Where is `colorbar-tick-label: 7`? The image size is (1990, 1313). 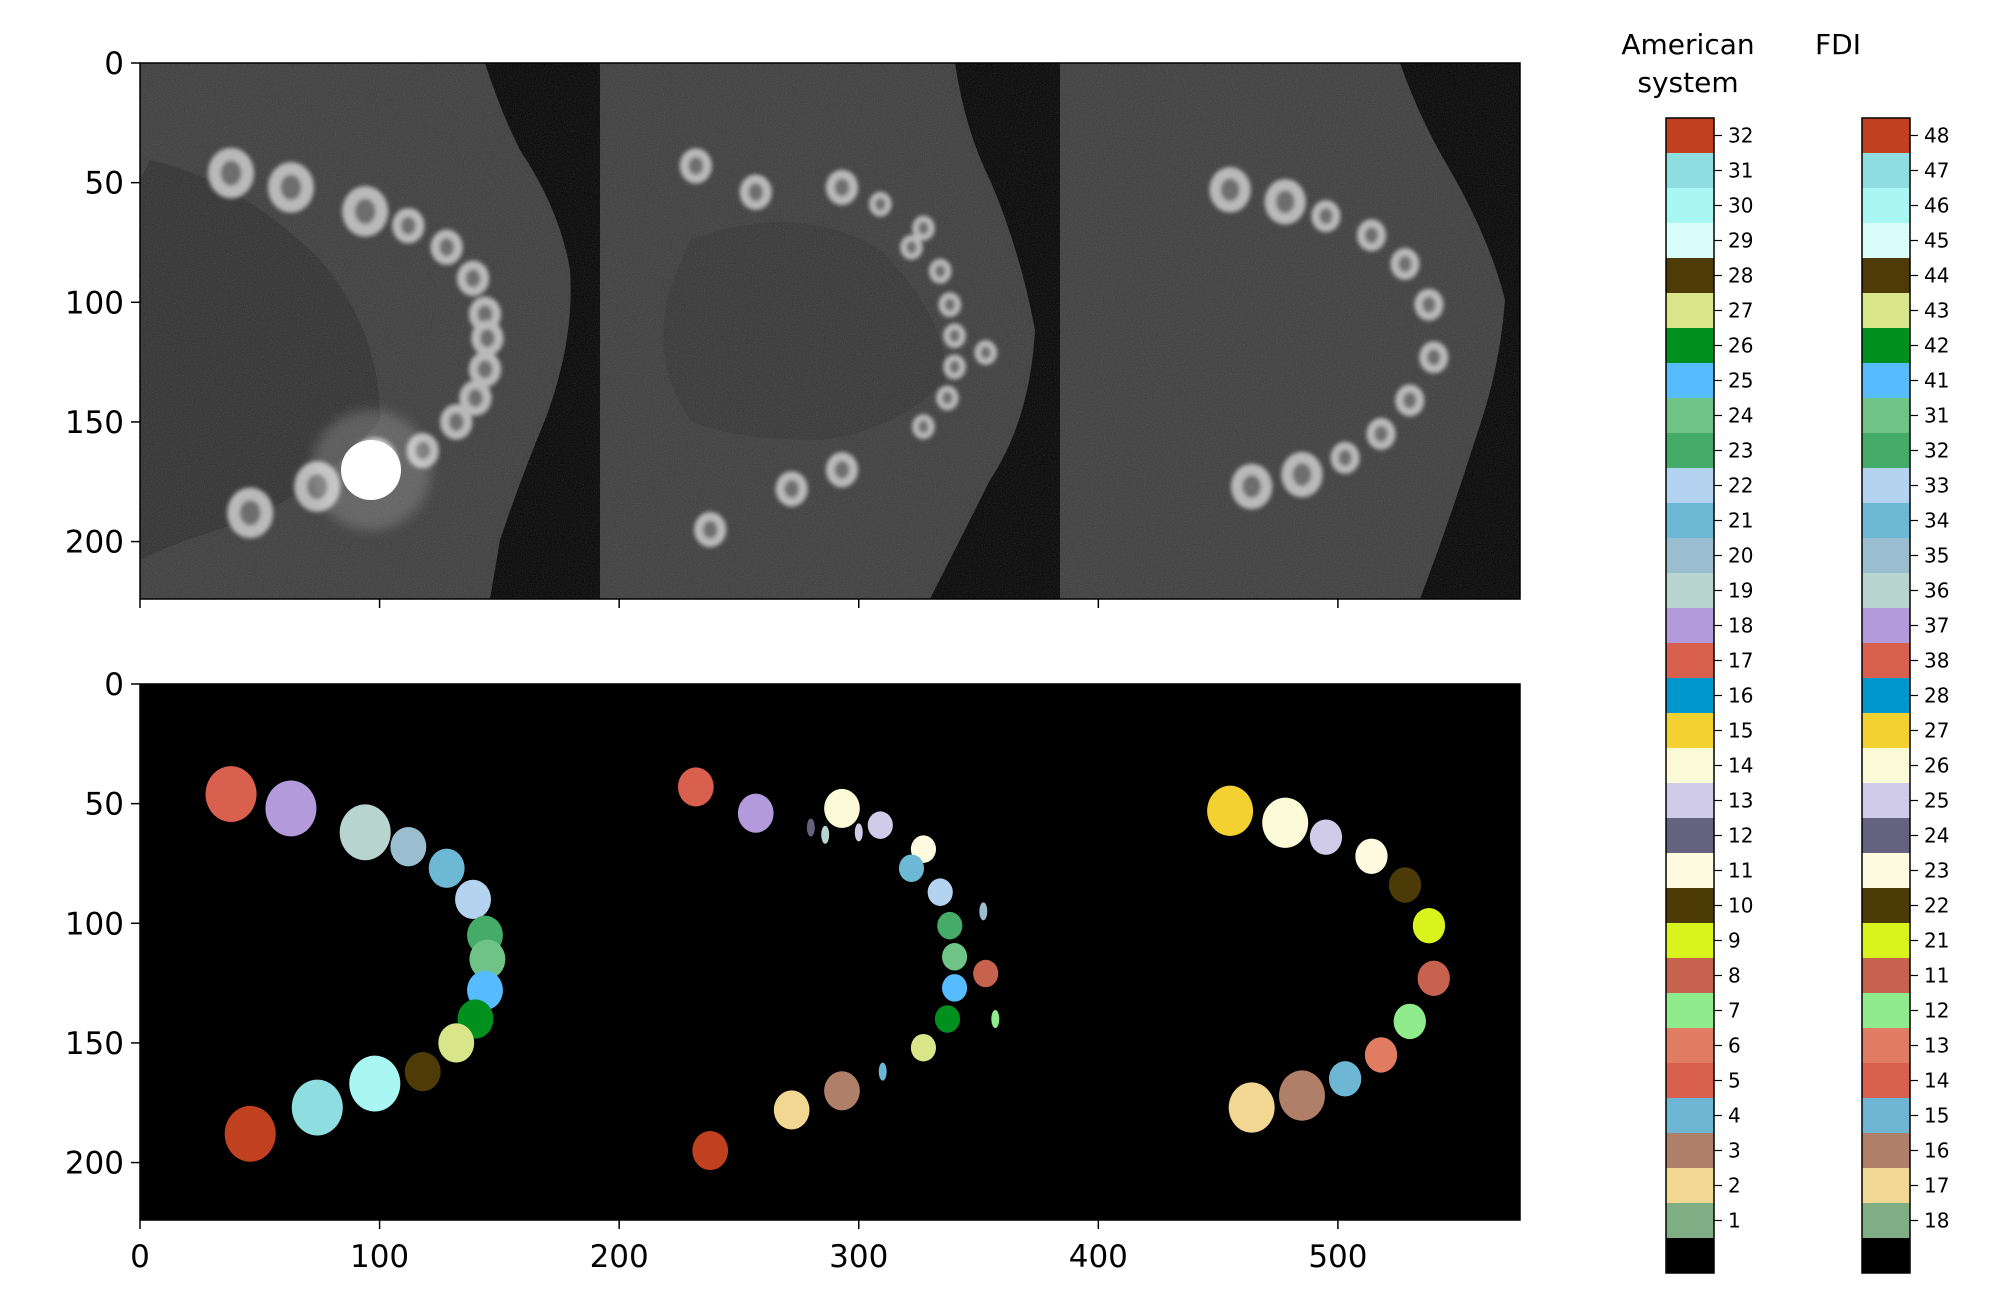 colorbar-tick-label: 7 is located at coordinates (1734, 1011).